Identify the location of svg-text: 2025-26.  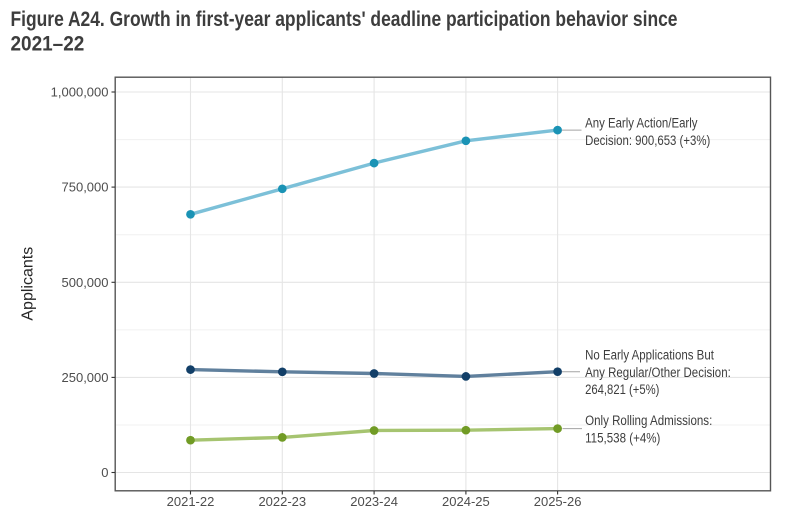
(558, 501).